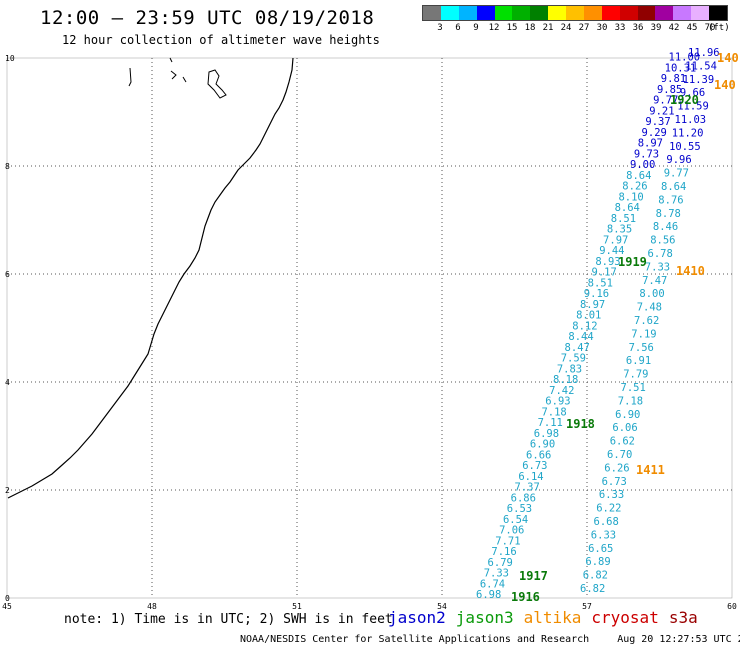 The width and height of the screenshot is (740, 650). What do you see at coordinates (600, 549) in the screenshot?
I see `wave-height-value: 6.65` at bounding box center [600, 549].